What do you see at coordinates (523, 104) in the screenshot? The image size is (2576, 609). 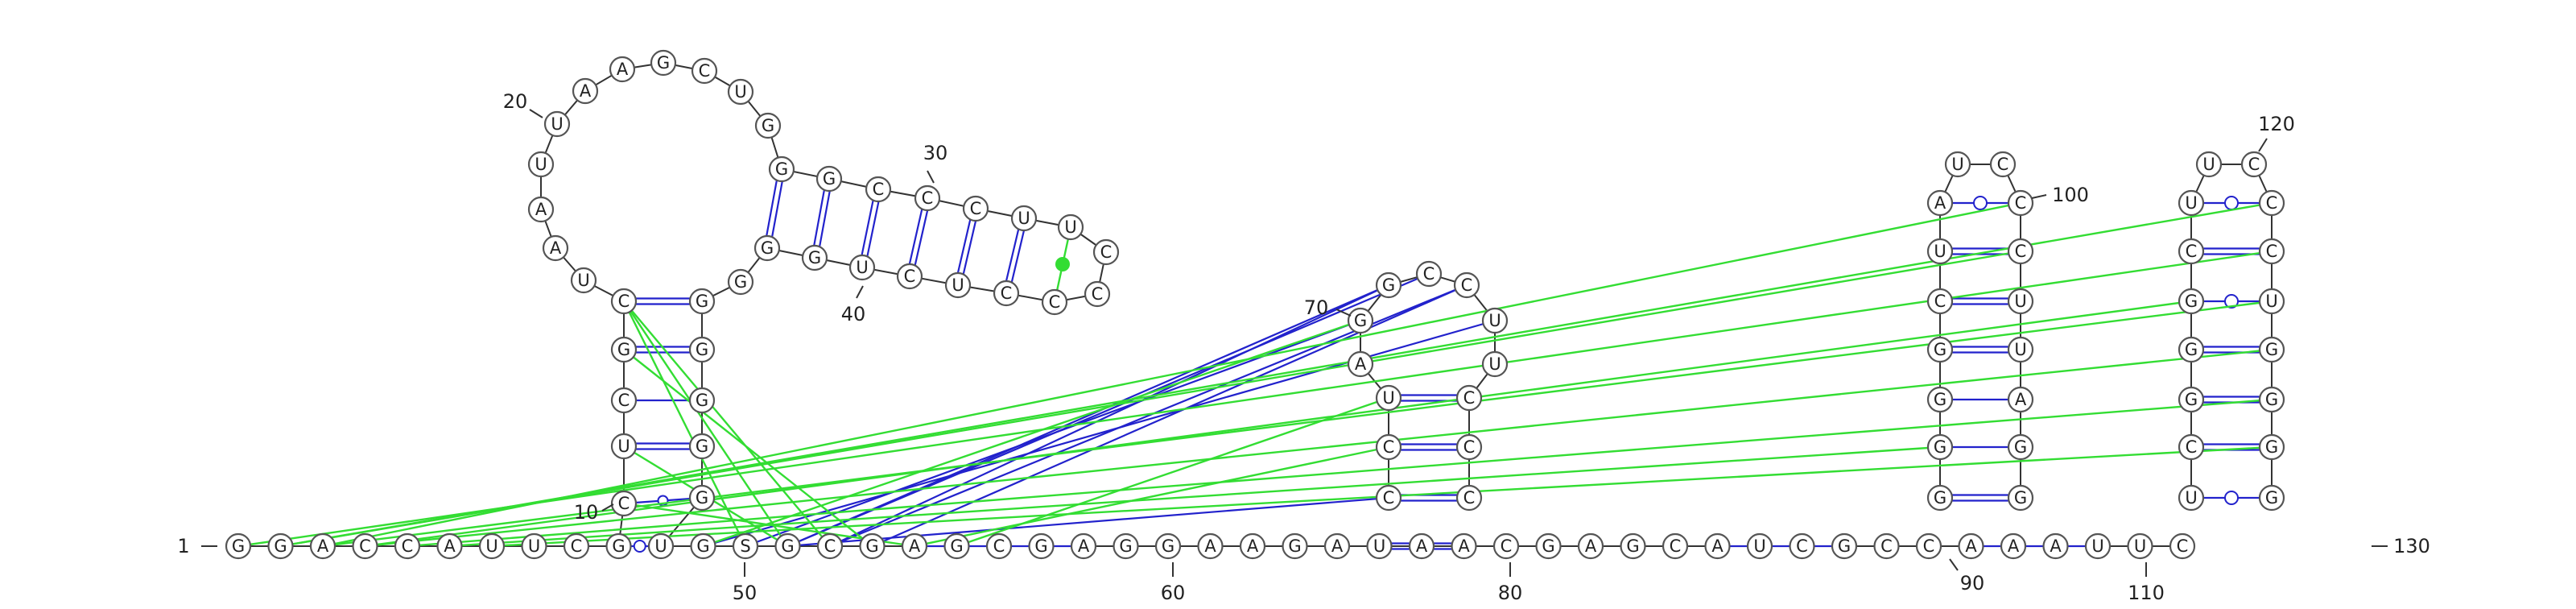 I see `position-label-20: 20` at bounding box center [523, 104].